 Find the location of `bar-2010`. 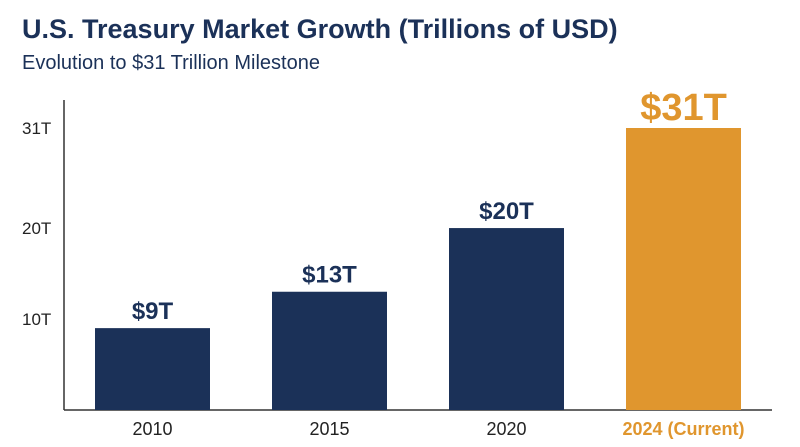

bar-2010 is located at coordinates (152, 369).